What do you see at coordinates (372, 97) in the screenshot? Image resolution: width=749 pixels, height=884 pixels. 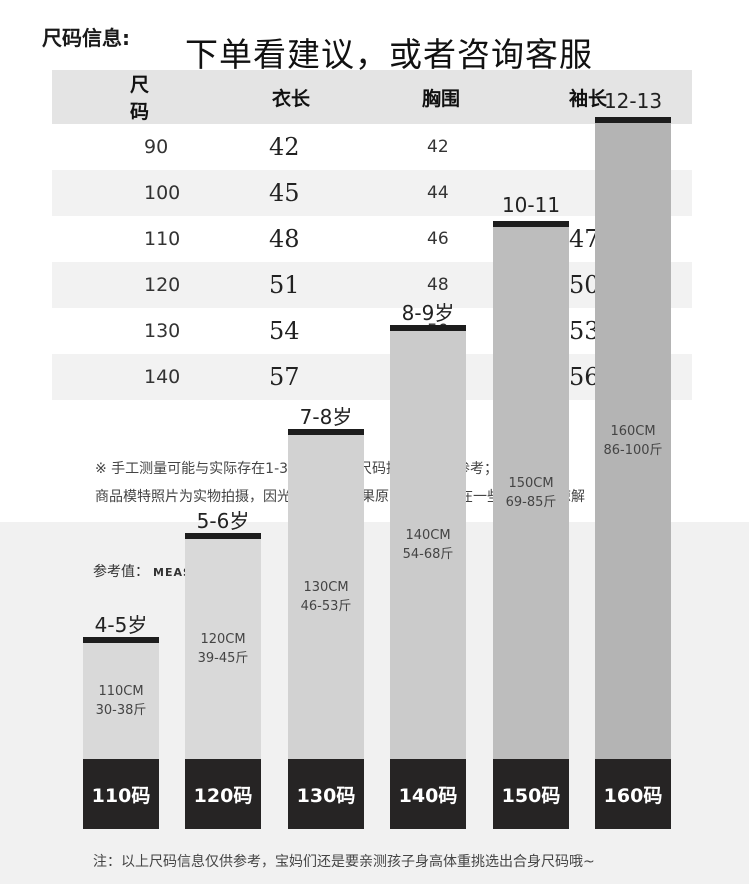 I see `table-header-row: 尺码 衣长 胸围 袖长` at bounding box center [372, 97].